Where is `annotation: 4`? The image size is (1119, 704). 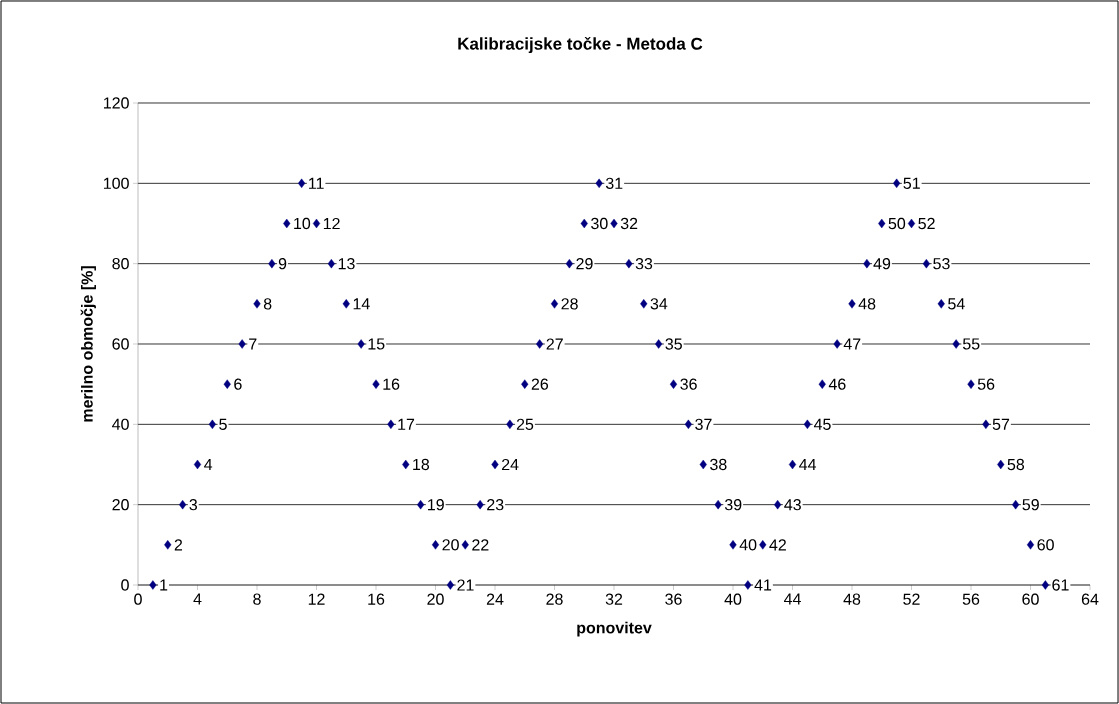
annotation: 4 is located at coordinates (208, 464).